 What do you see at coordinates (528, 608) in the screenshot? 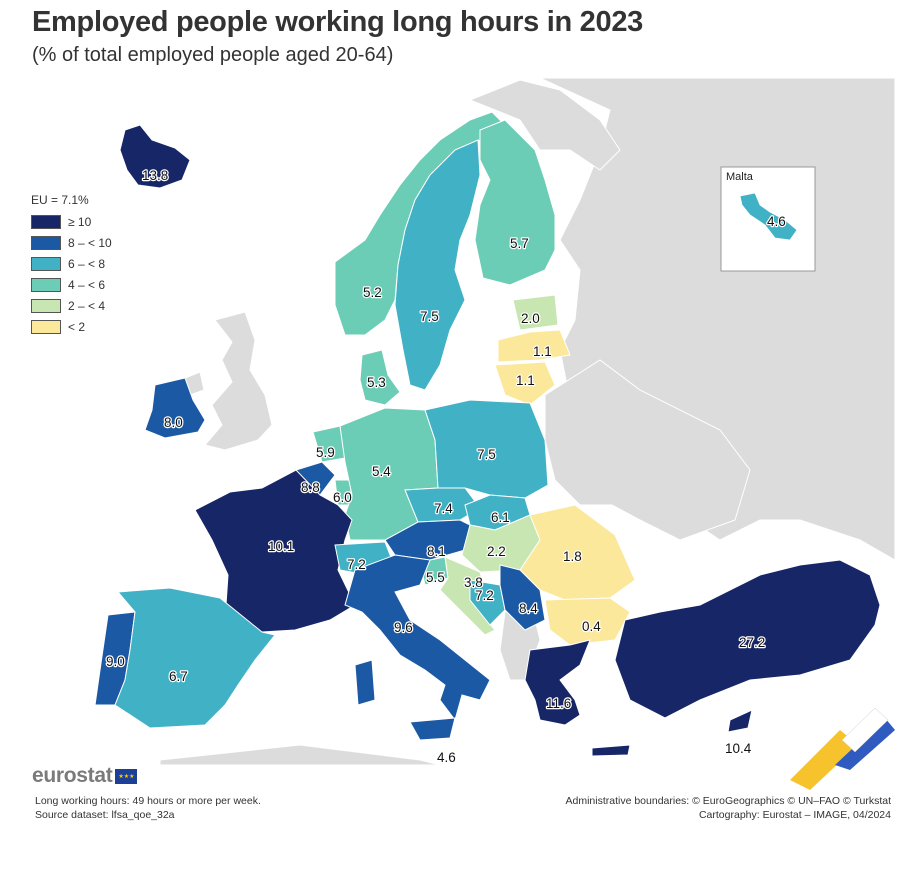
I see `label-serbia: 8.4` at bounding box center [528, 608].